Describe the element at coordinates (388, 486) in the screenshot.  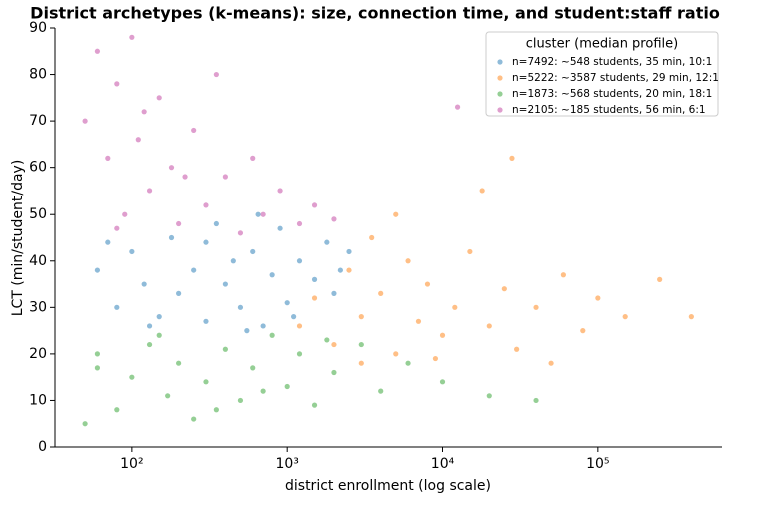
I see `x-axis-label: district enrollment (log scale)` at that location.